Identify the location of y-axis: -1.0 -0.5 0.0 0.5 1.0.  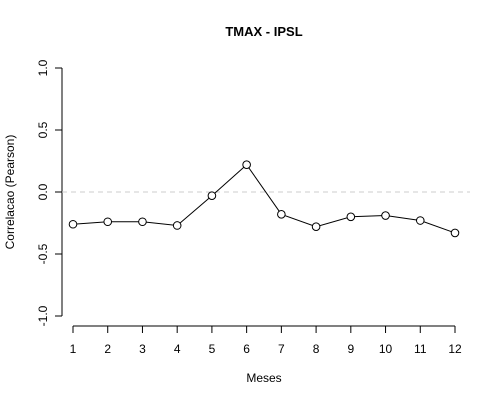
(49, 192).